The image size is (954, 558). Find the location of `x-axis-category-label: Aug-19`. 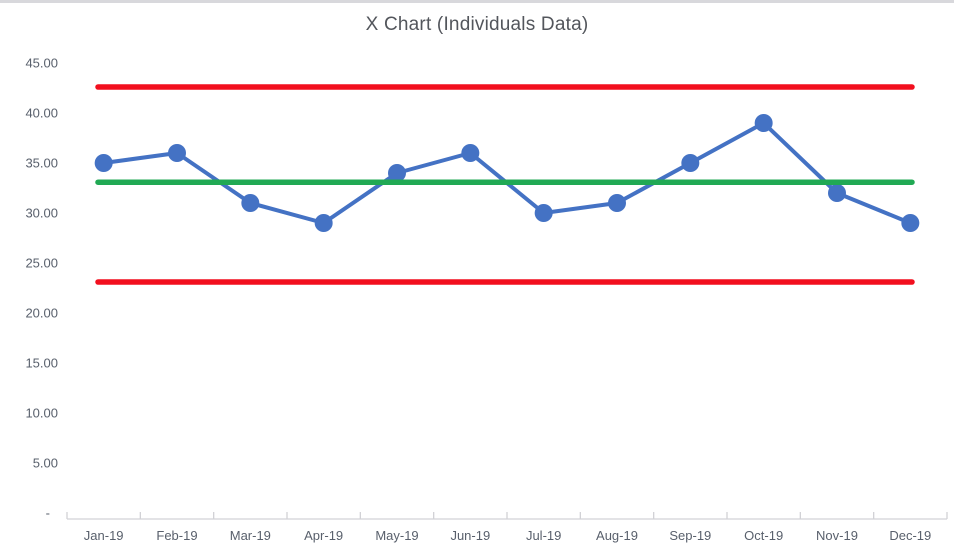

x-axis-category-label: Aug-19 is located at coordinates (617, 535).